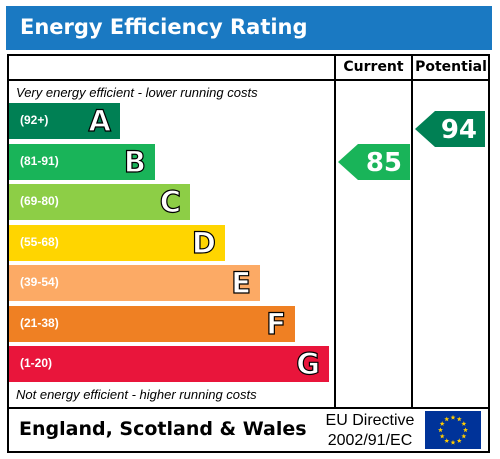 The width and height of the screenshot is (500, 459). I want to click on band-range: (92+), so click(34, 120).